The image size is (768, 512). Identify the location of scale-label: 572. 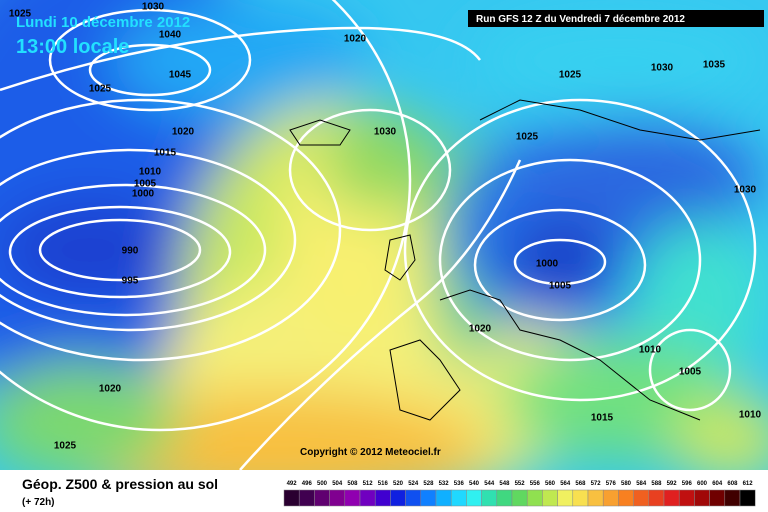
(596, 484).